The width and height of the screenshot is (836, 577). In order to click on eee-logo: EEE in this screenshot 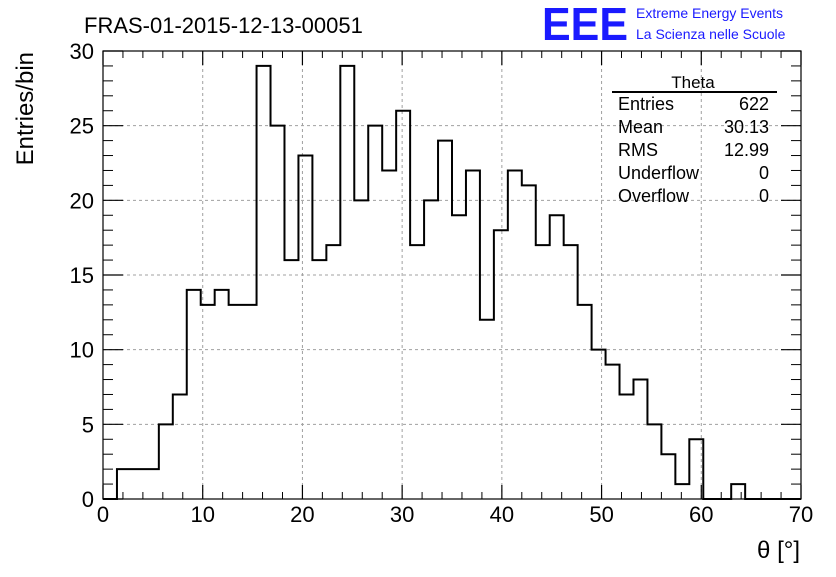, I will do `click(585, 25)`.